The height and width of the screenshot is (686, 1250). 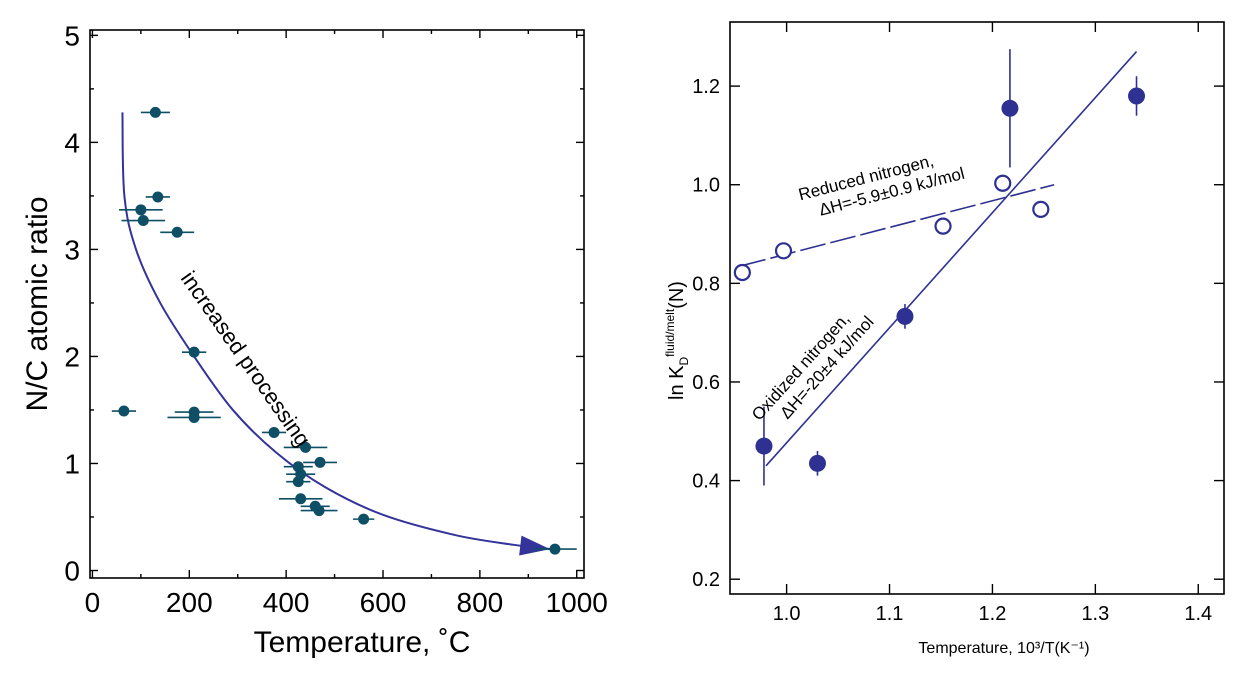 What do you see at coordinates (890, 614) in the screenshot?
I see `right-x-tick-label: 1.1` at bounding box center [890, 614].